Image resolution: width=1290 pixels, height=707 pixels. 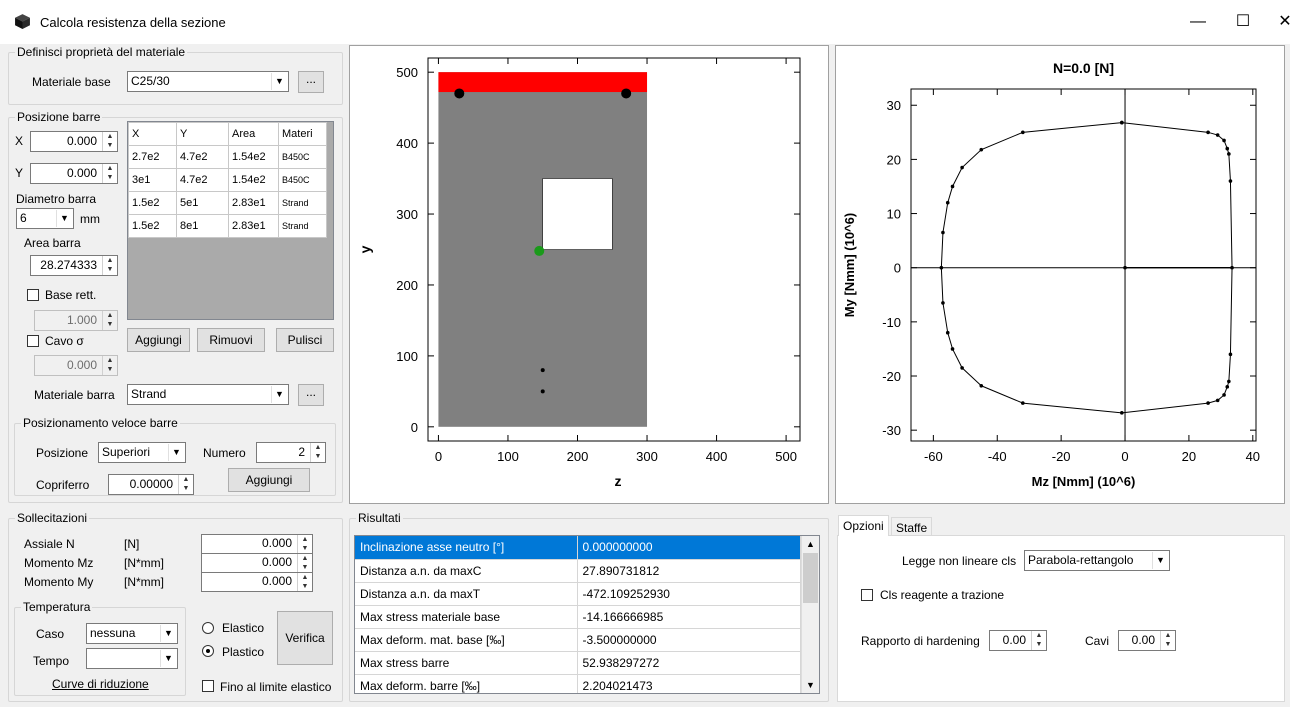 I want to click on scroll-thumb, so click(x=810, y=578).